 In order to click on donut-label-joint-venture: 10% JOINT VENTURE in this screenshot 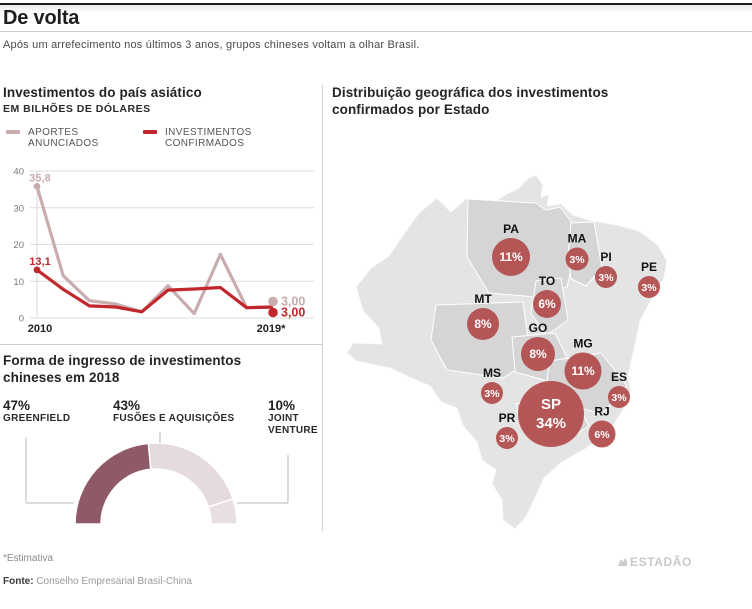, I will do `click(293, 417)`.